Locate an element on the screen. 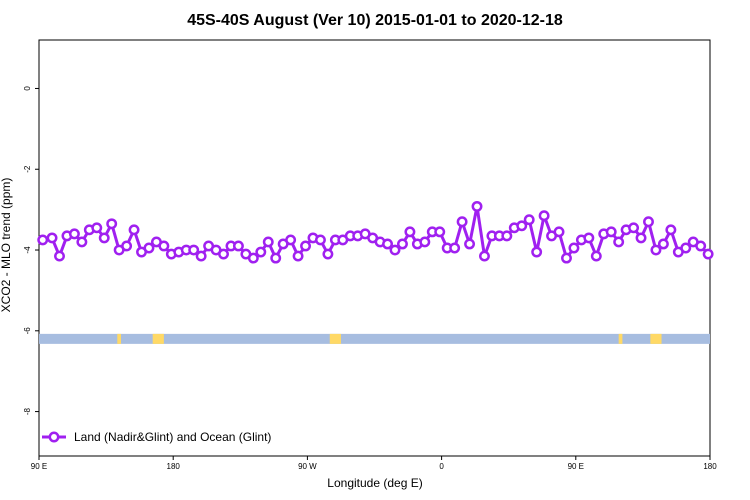 Image resolution: width=750 pixels, height=500 pixels. legend-marker-swatch is located at coordinates (54, 437).